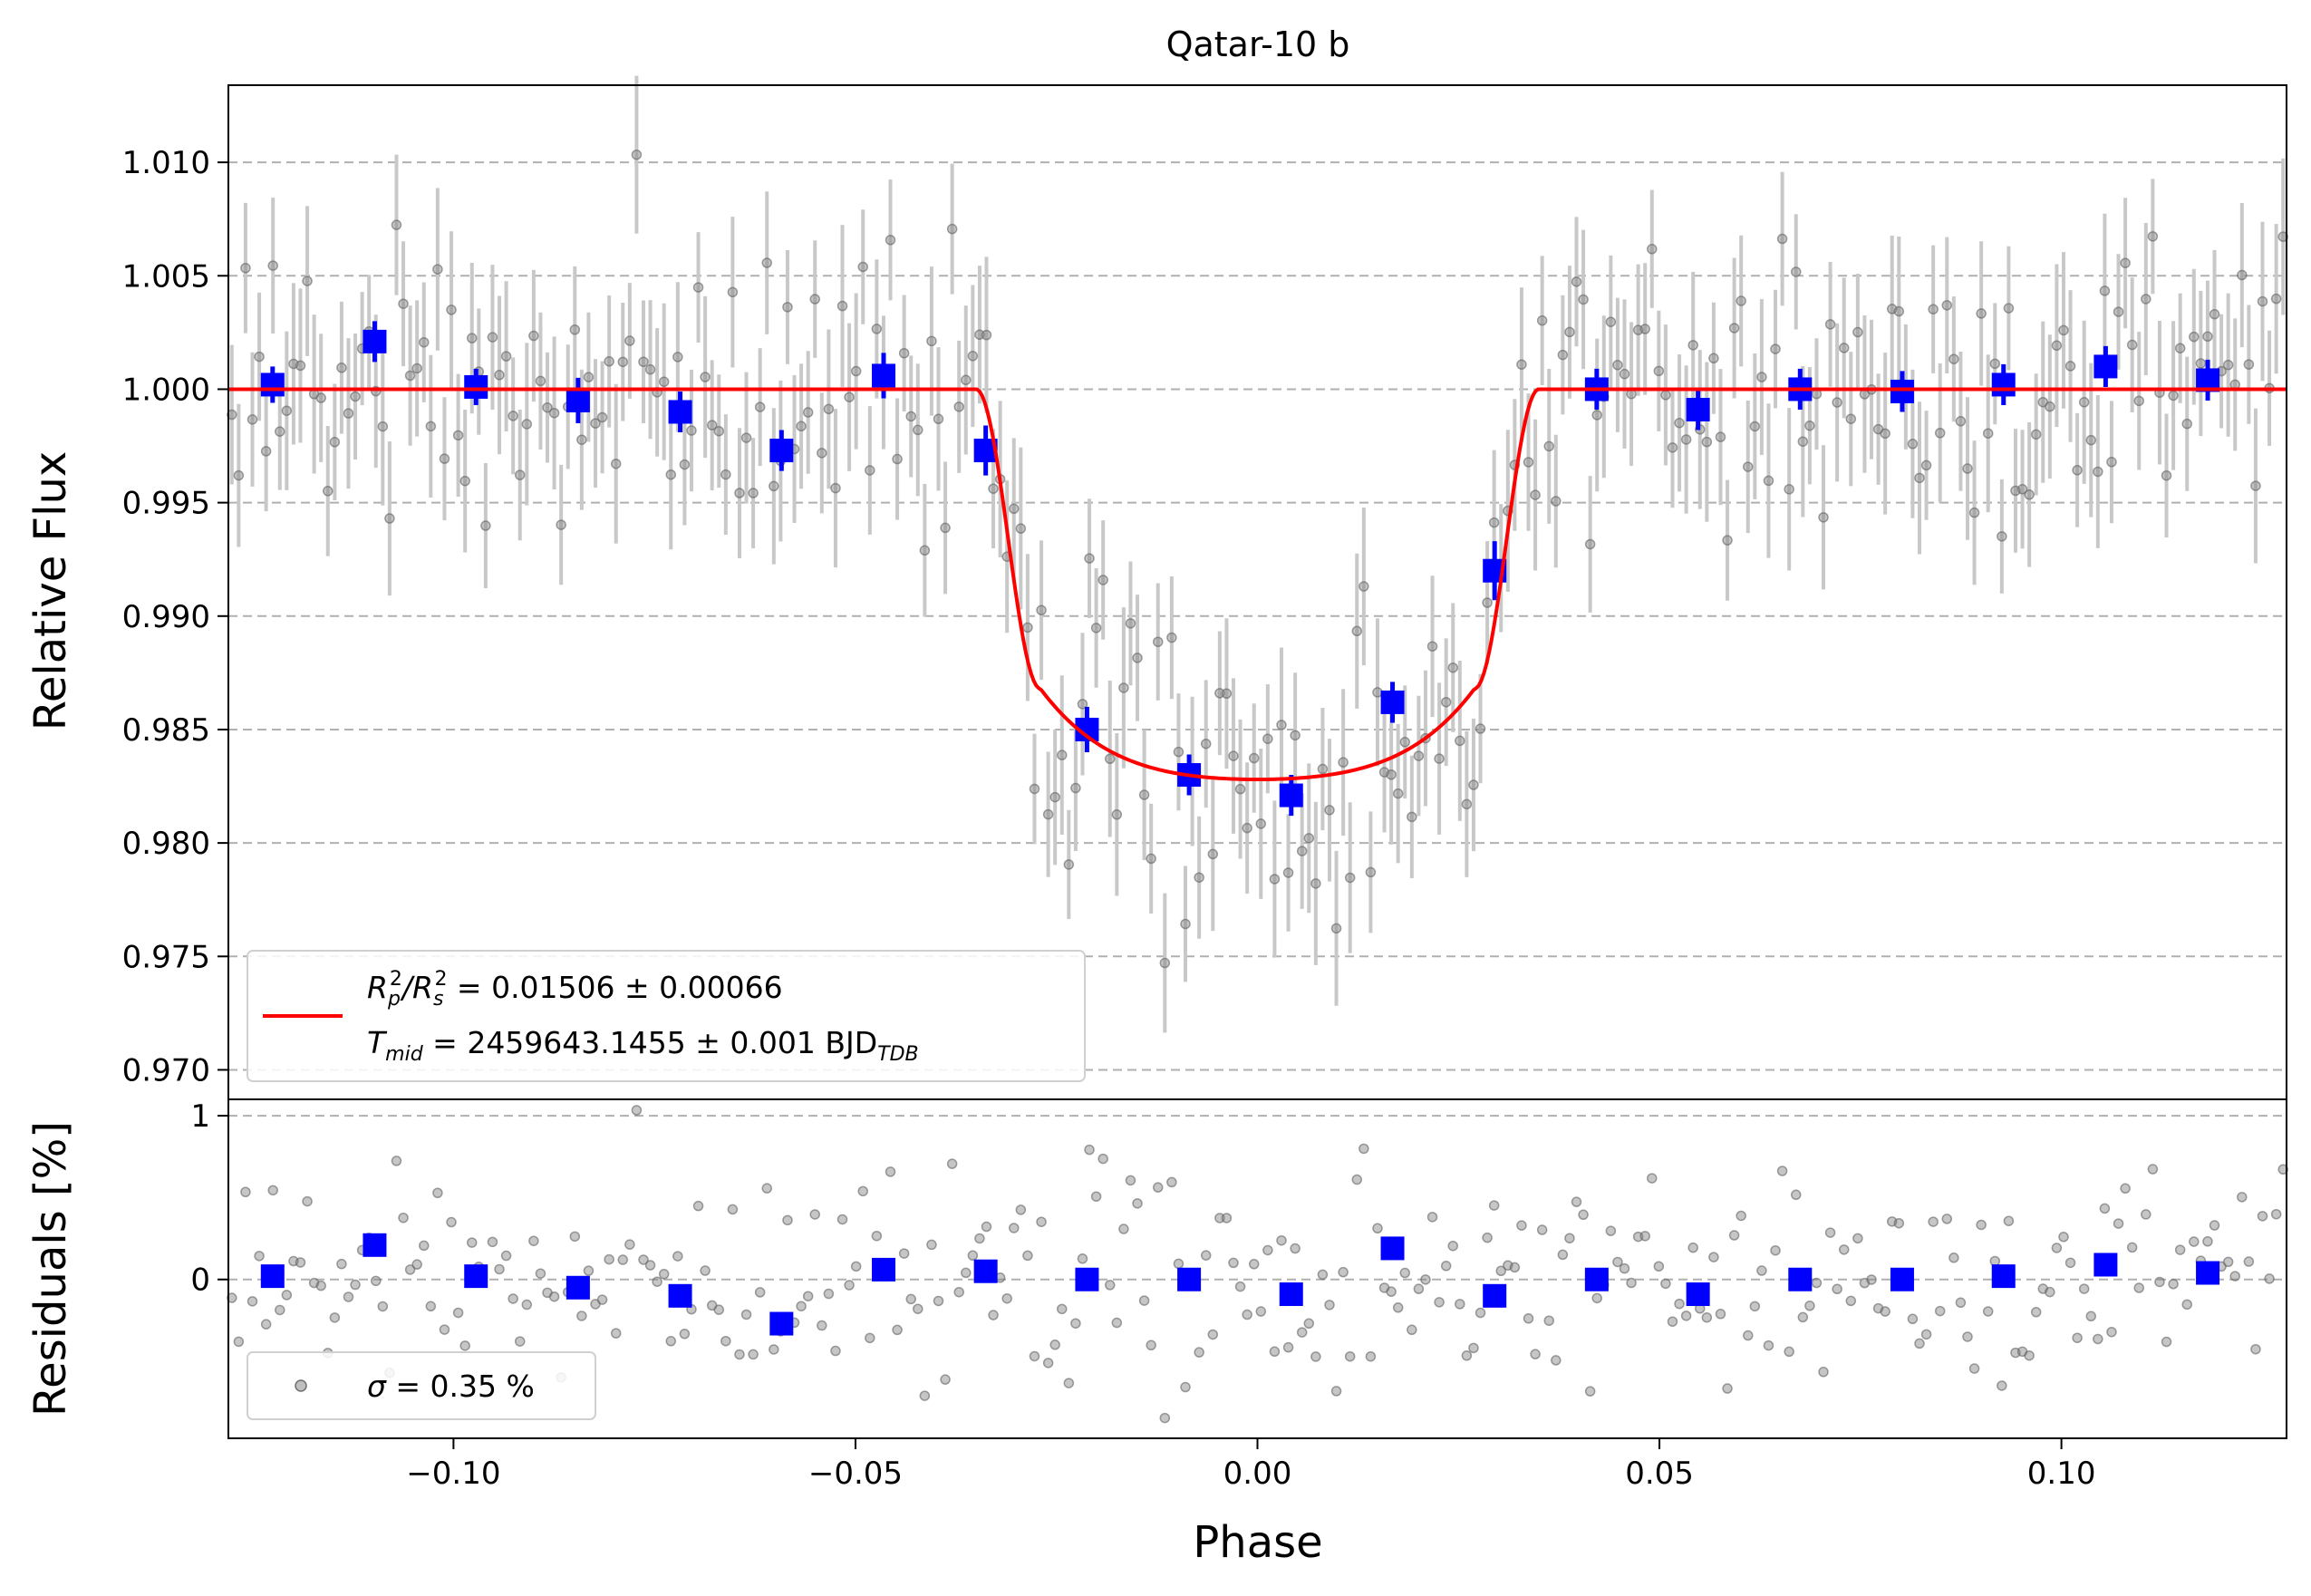 Image resolution: width=2311 pixels, height=1596 pixels. Describe the element at coordinates (2004, 384) in the screenshot. I see `binned-point` at that location.